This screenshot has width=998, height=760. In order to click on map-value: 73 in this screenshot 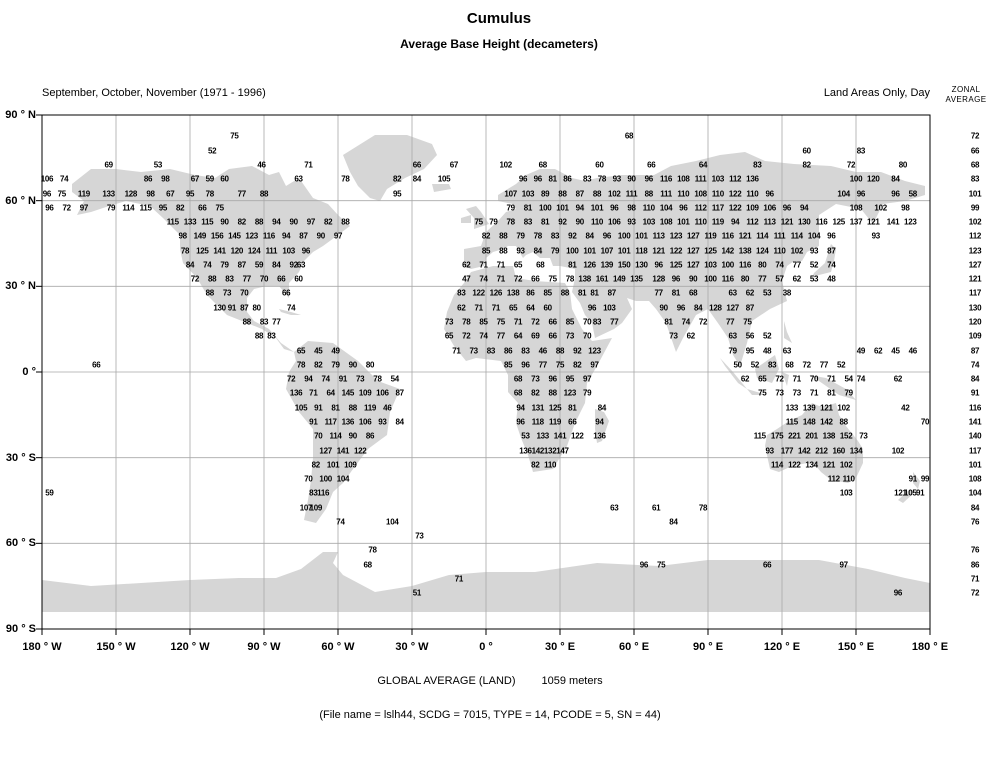, I will do `click(779, 393)`.